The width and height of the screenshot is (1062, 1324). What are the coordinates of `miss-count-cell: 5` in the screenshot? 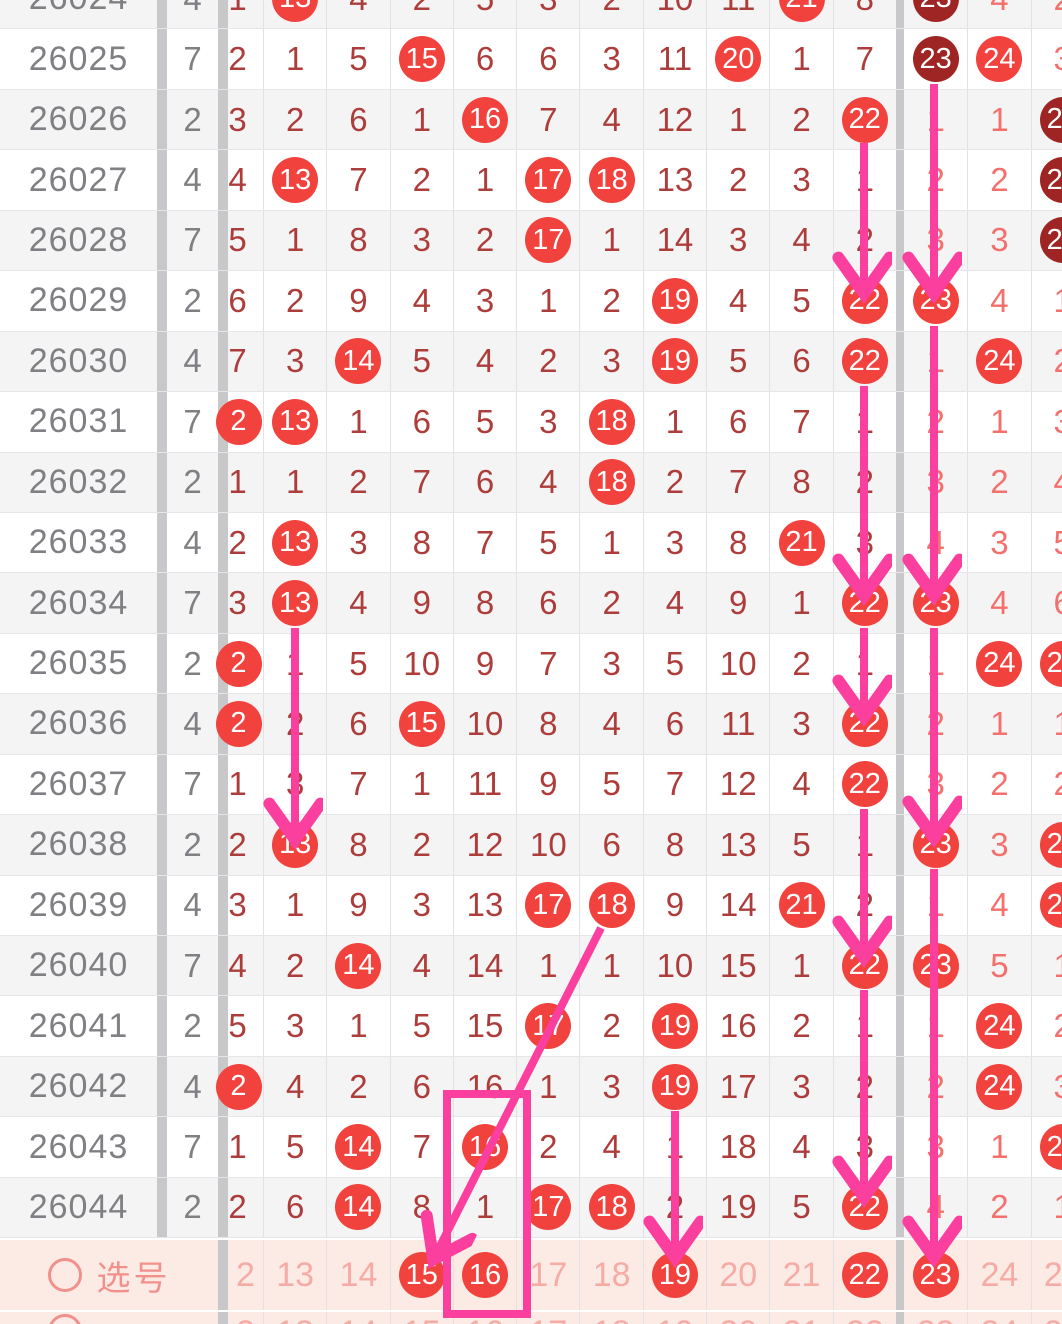 It's located at (245, 1025).